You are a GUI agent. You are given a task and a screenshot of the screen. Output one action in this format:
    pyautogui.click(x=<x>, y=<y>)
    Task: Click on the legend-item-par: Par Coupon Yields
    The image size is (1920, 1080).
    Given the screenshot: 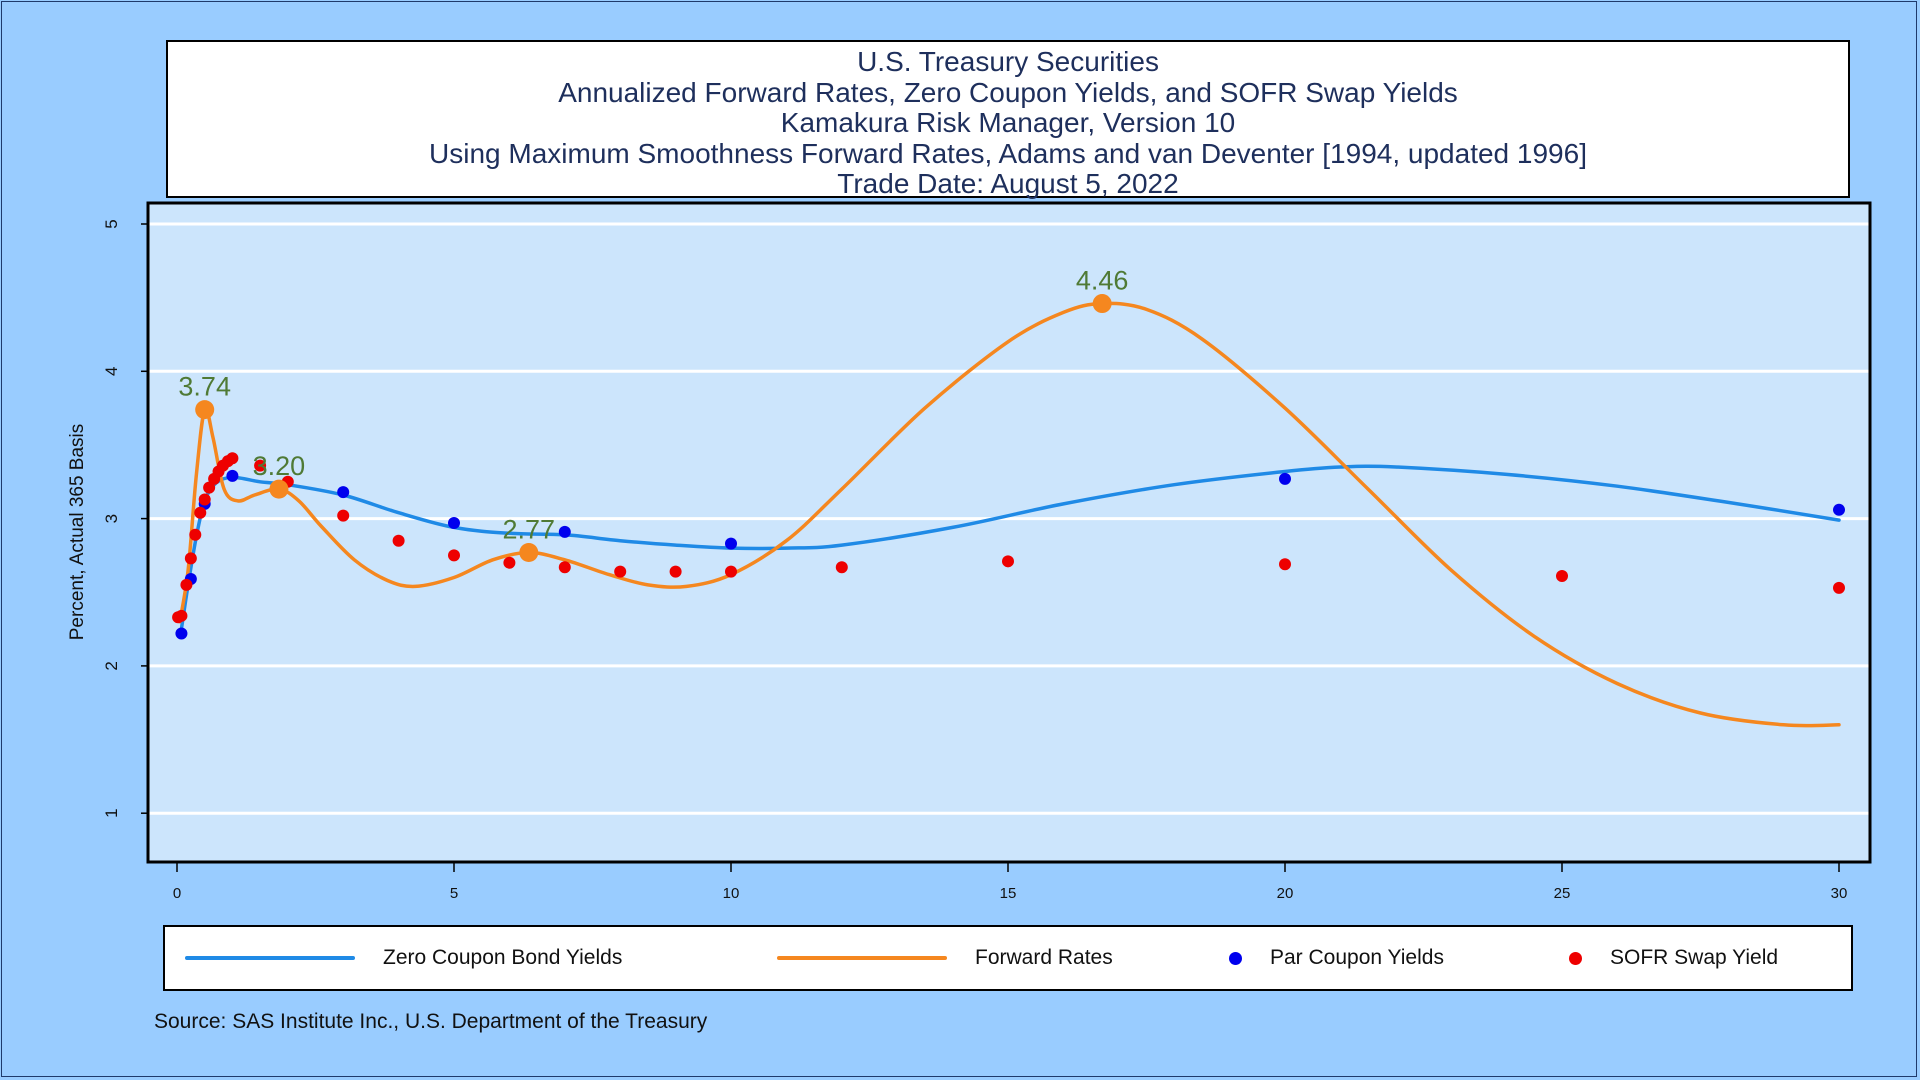 What is the action you would take?
    pyautogui.click(x=1336, y=958)
    